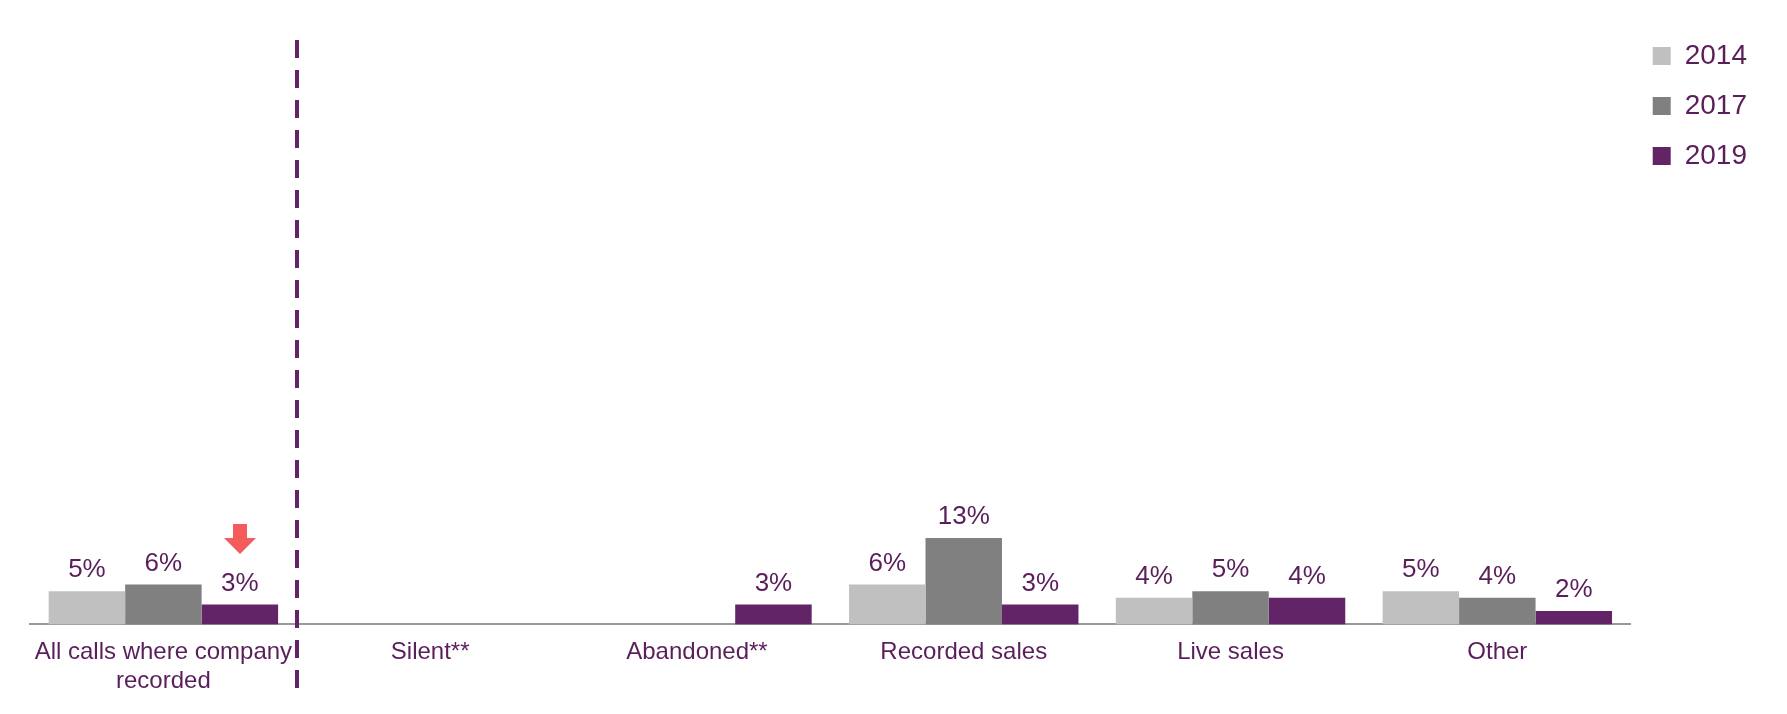 Image resolution: width=1787 pixels, height=714 pixels. What do you see at coordinates (163, 665) in the screenshot?
I see `x-tick-label: All calls where company recorded` at bounding box center [163, 665].